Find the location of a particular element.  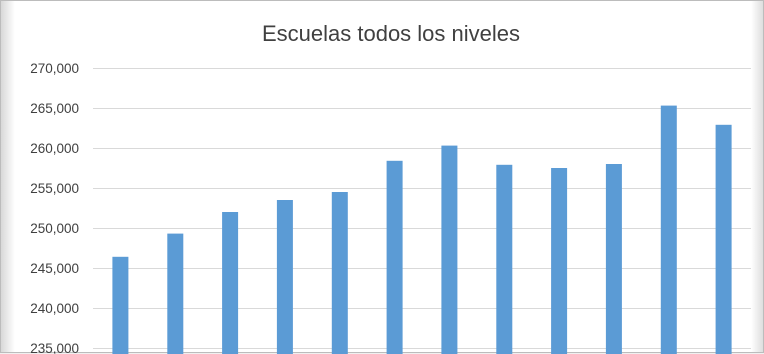

y-tick-label: 235,000 is located at coordinates (54, 347).